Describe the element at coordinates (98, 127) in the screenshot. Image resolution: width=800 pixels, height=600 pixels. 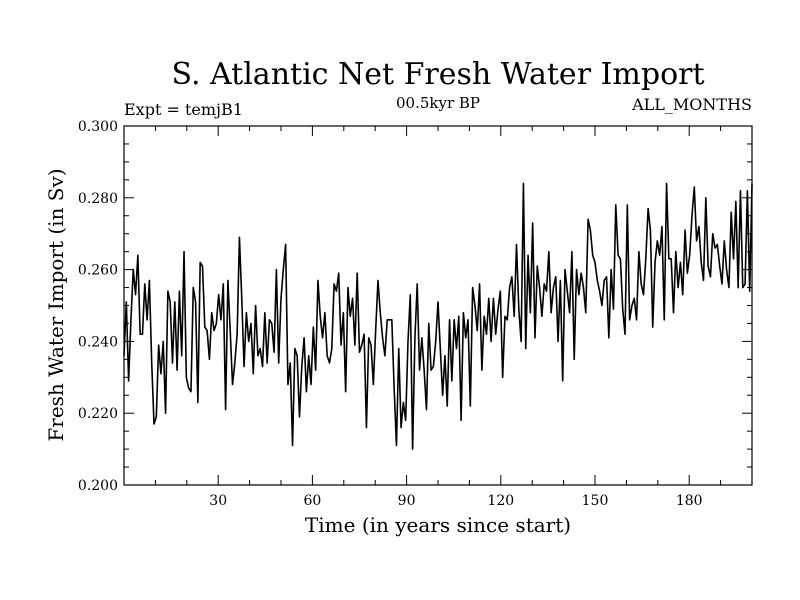
I see `y-tick-label: 0.300` at that location.